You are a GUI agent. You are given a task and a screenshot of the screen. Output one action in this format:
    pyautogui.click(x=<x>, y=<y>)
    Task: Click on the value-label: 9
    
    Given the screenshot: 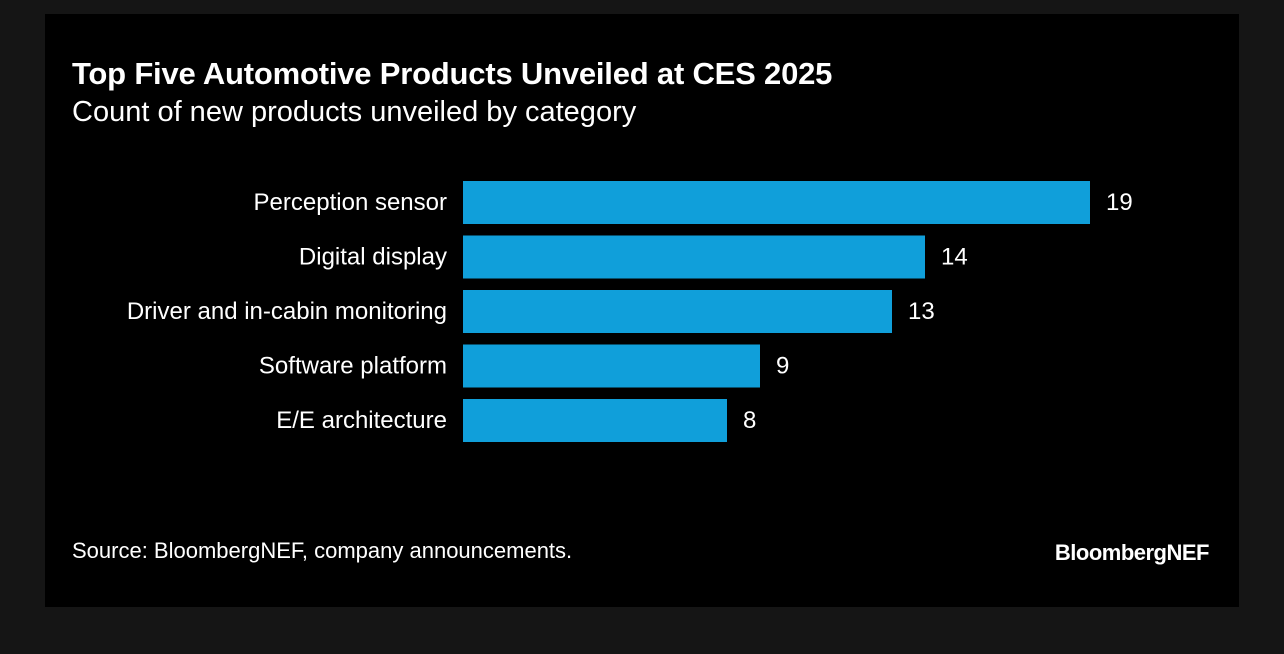 What is the action you would take?
    pyautogui.click(x=782, y=366)
    